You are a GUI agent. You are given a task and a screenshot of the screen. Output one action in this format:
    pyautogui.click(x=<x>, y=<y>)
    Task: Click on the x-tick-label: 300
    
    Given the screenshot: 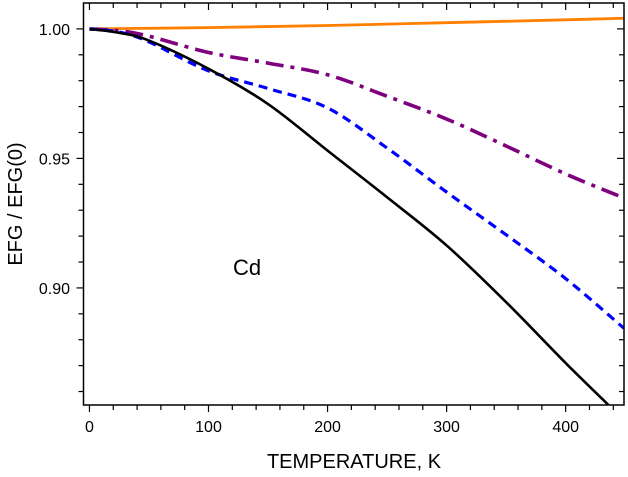 What is the action you would take?
    pyautogui.click(x=446, y=427)
    